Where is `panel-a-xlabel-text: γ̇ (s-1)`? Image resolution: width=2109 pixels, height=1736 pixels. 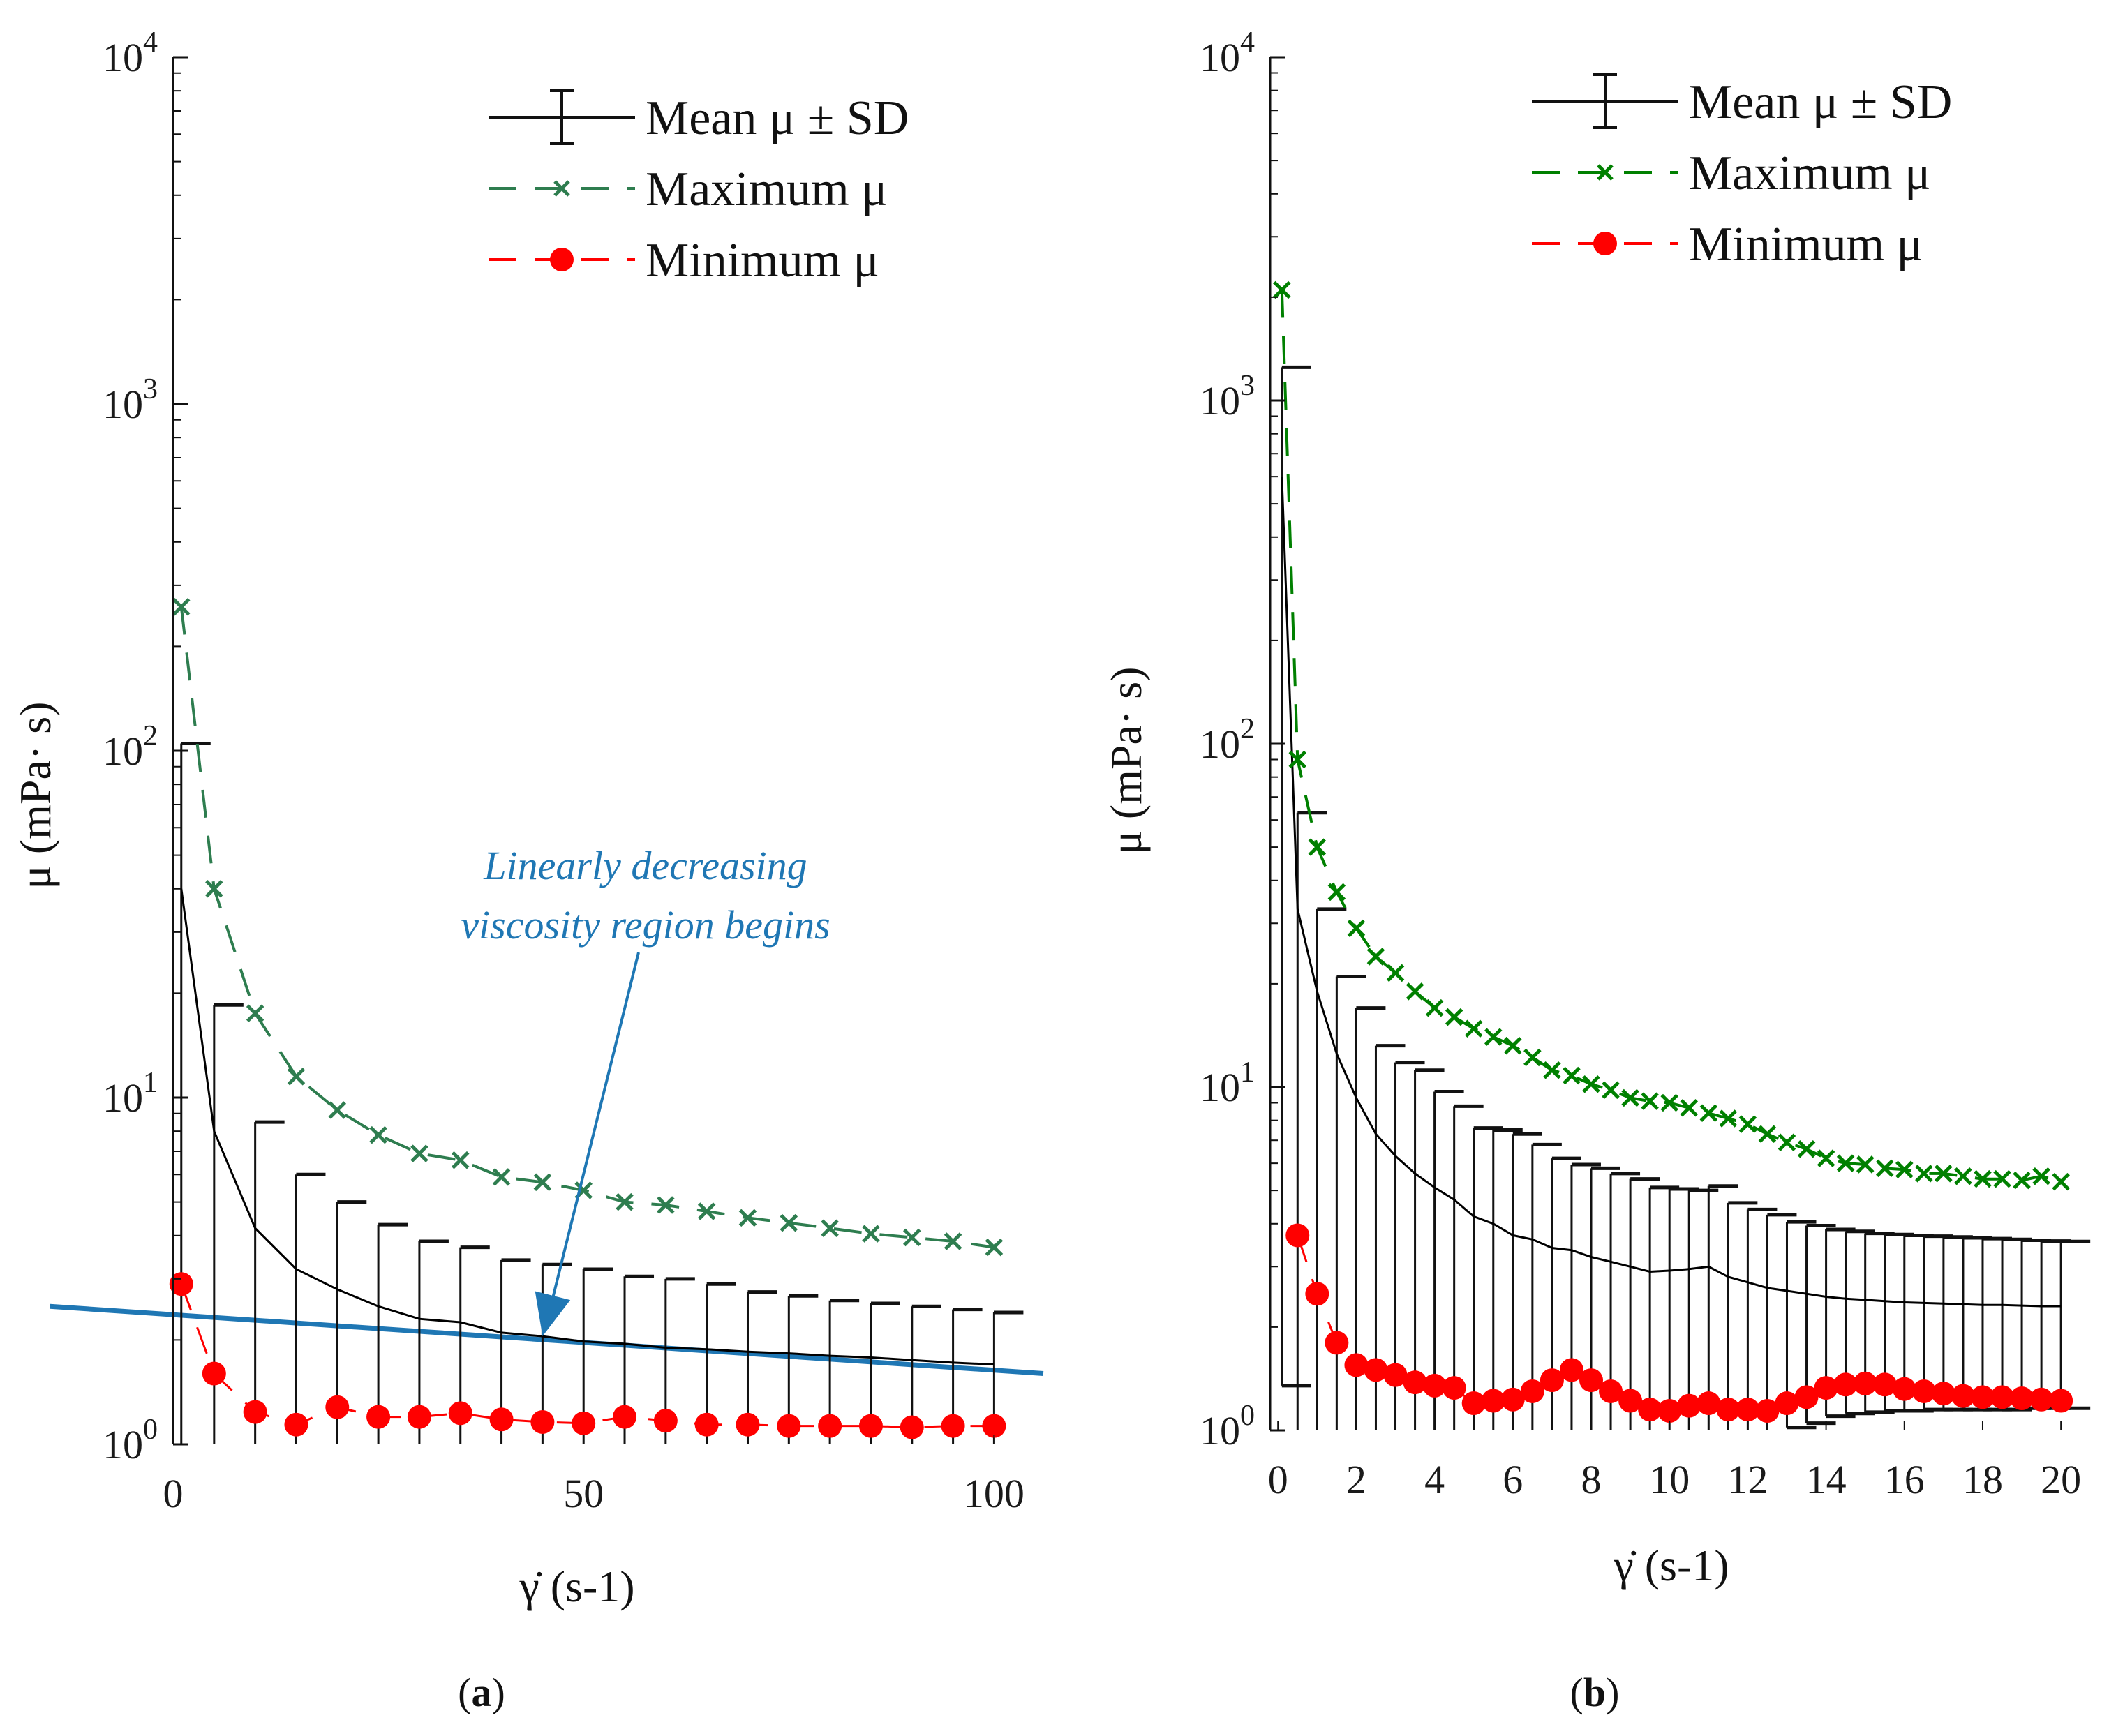 panel-a-xlabel-text: γ̇ (s-1) is located at coordinates (576, 1586).